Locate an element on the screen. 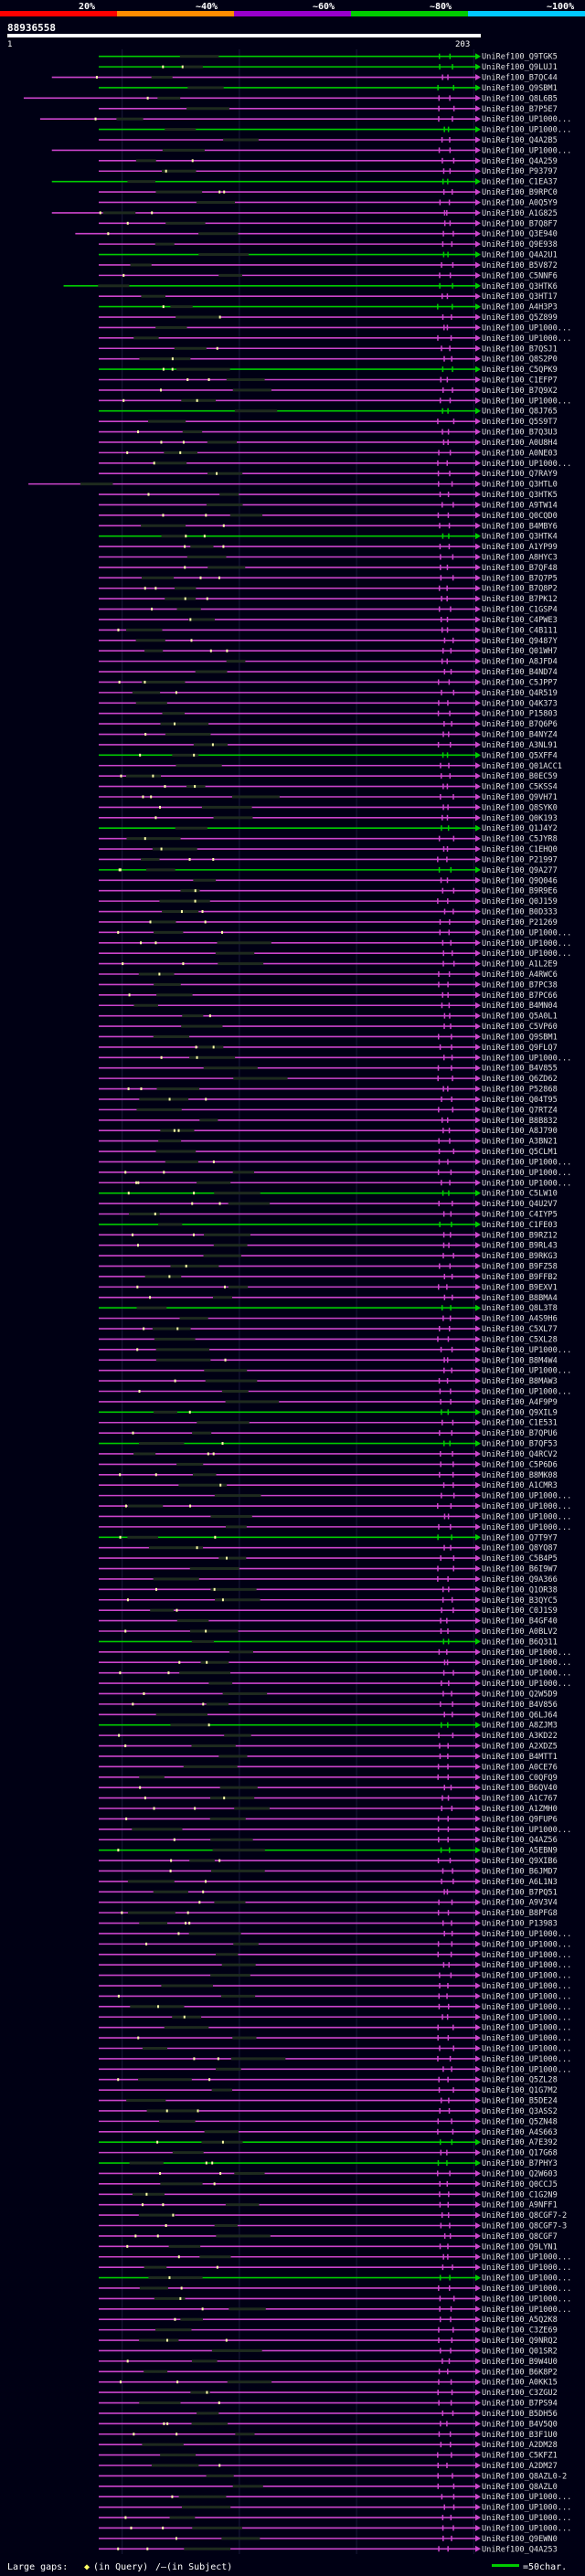  hit-label: UniRef100_B9EXV1 is located at coordinates (520, 1287).